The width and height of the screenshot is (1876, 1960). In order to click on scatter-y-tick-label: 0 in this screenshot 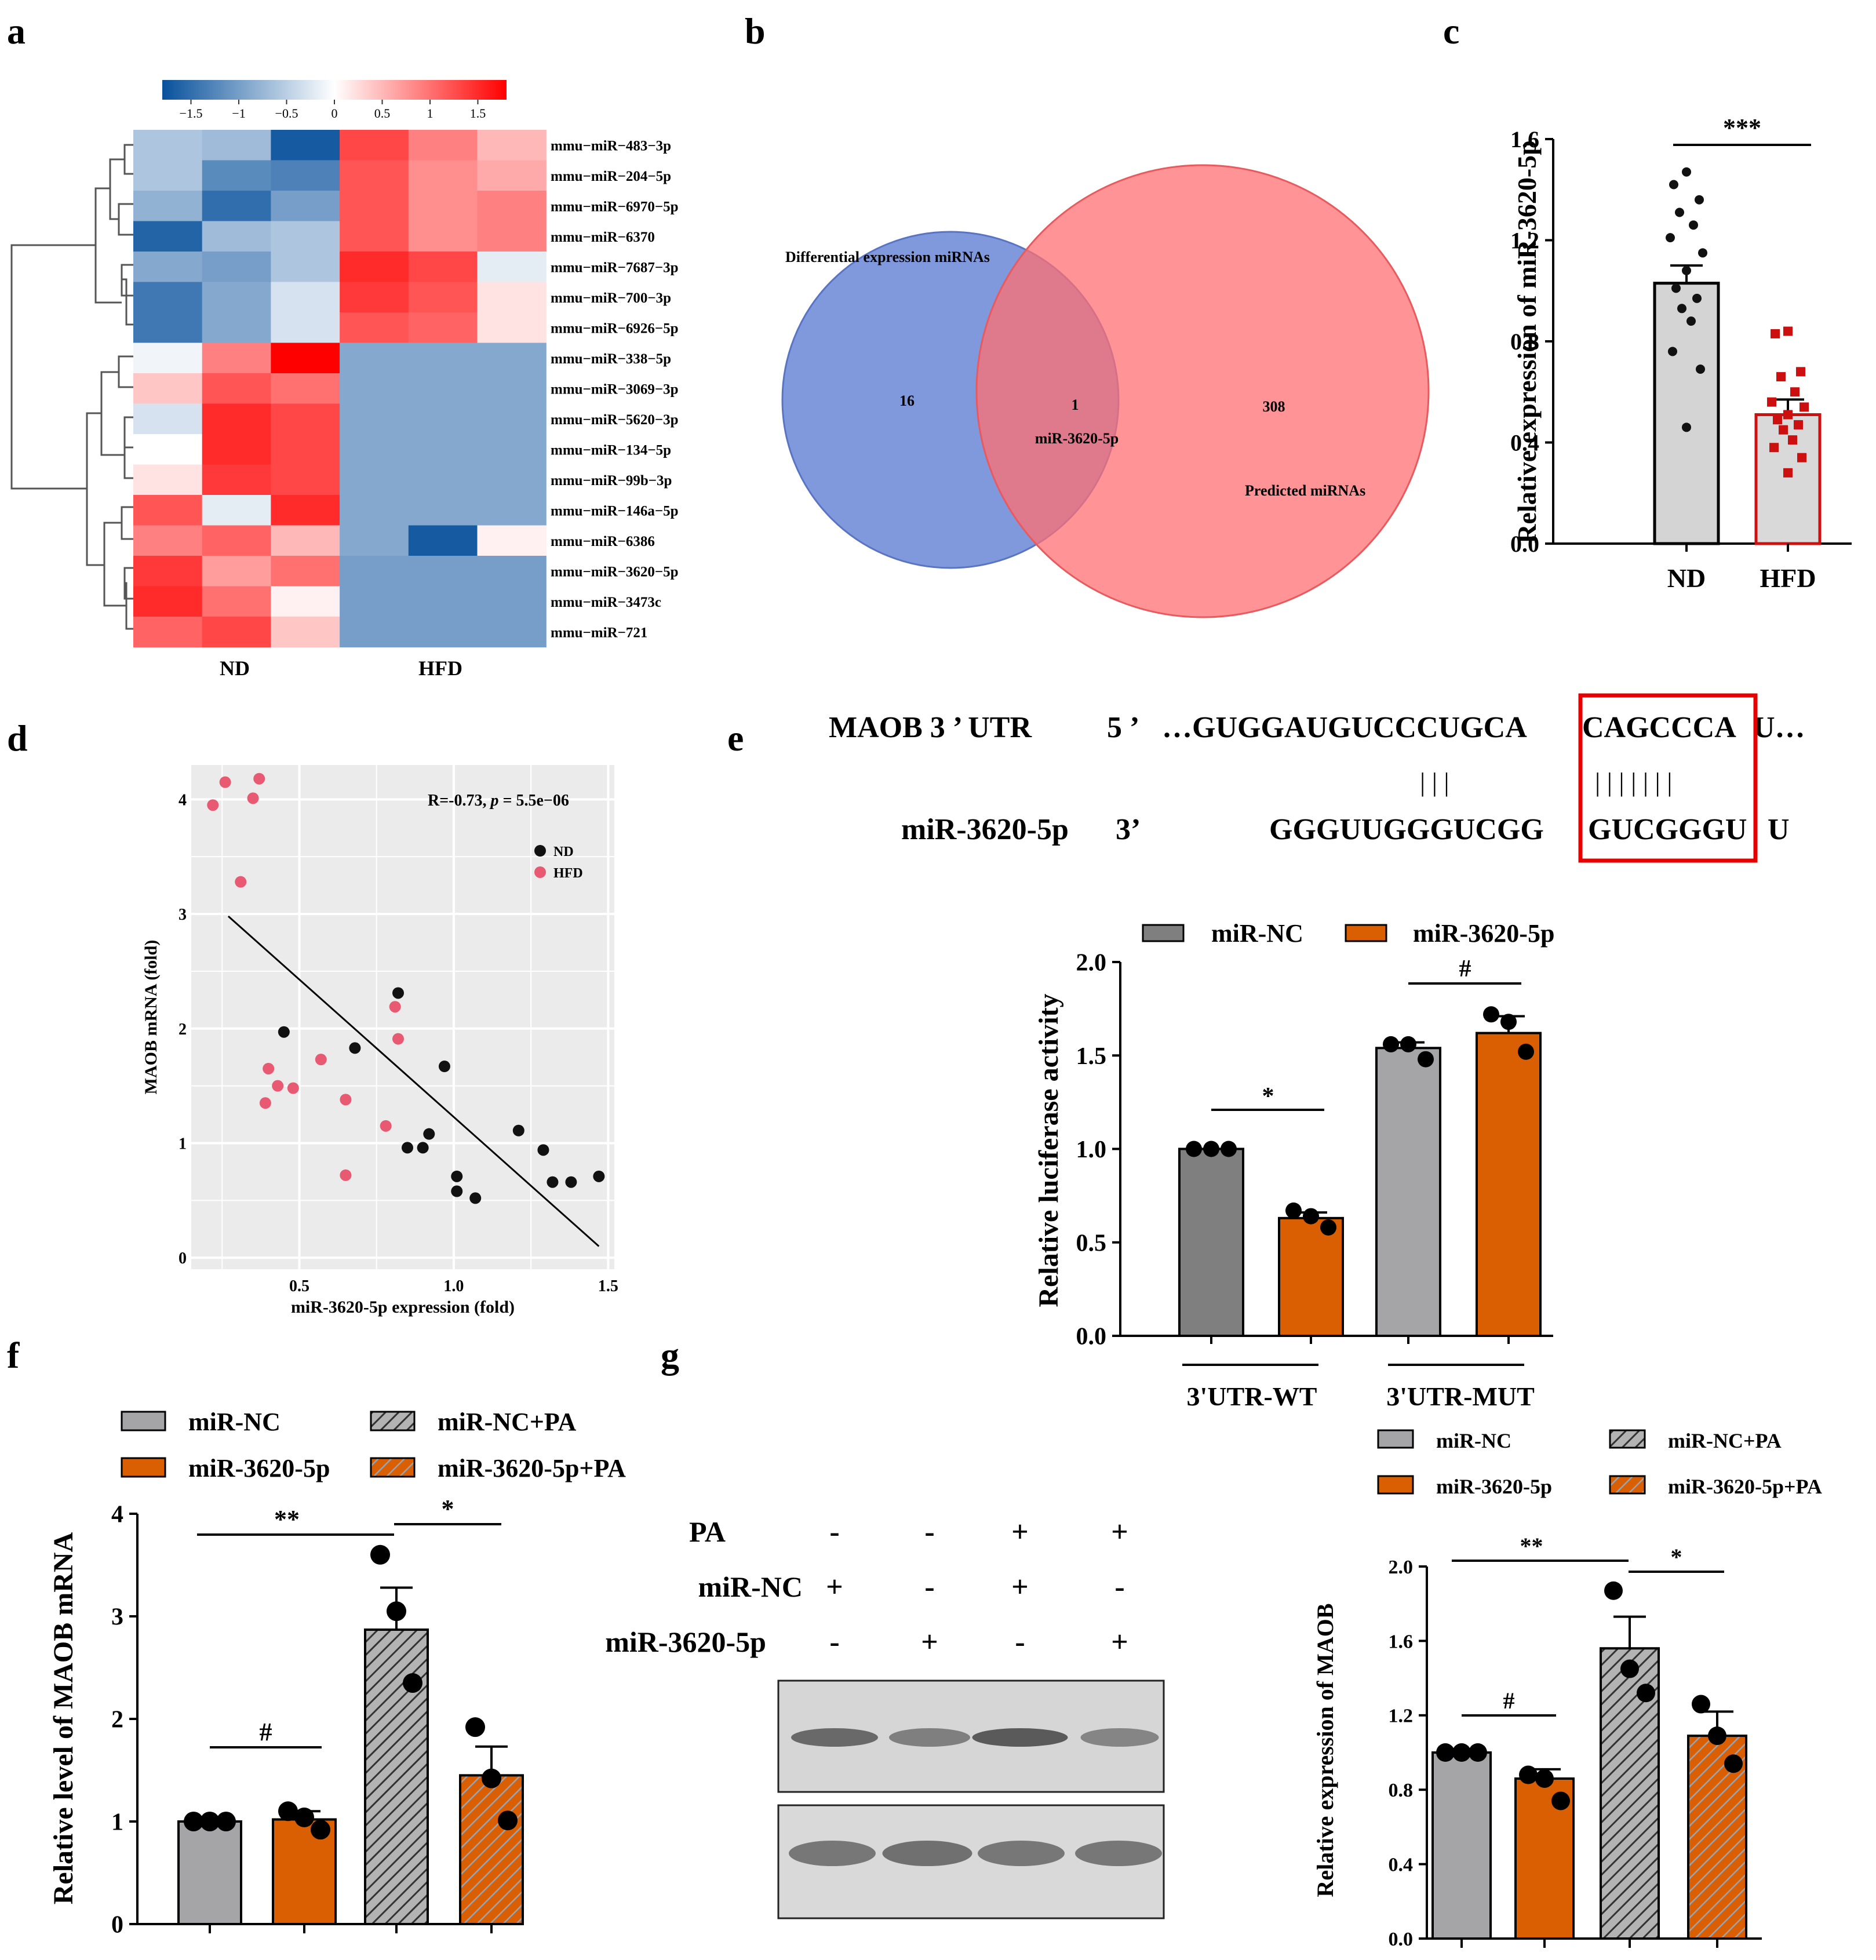, I will do `click(183, 1258)`.